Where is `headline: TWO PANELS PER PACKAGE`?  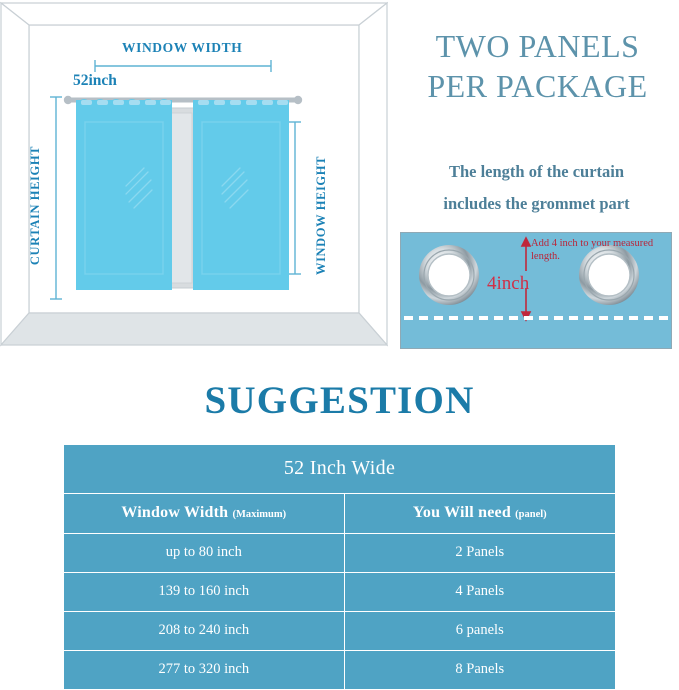 headline: TWO PANELS PER PACKAGE is located at coordinates (537, 66).